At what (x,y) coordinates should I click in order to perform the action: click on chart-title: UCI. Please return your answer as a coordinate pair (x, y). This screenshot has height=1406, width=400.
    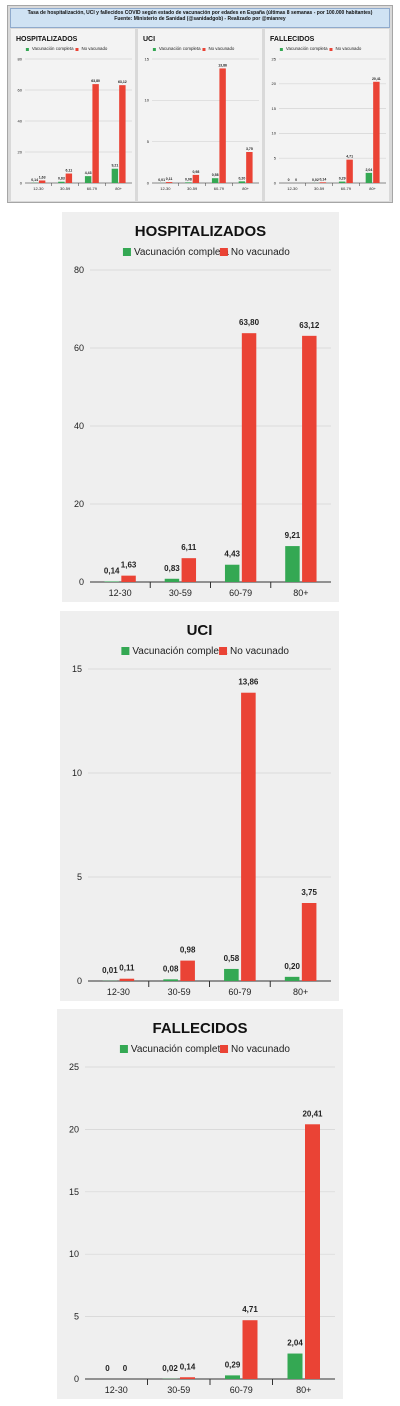
    Looking at the image, I should click on (200, 630).